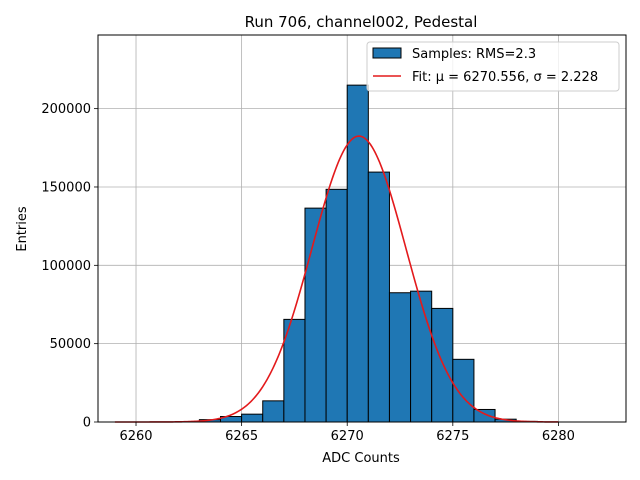  What do you see at coordinates (66, 109) in the screenshot?
I see `y-tick-label: 200000` at bounding box center [66, 109].